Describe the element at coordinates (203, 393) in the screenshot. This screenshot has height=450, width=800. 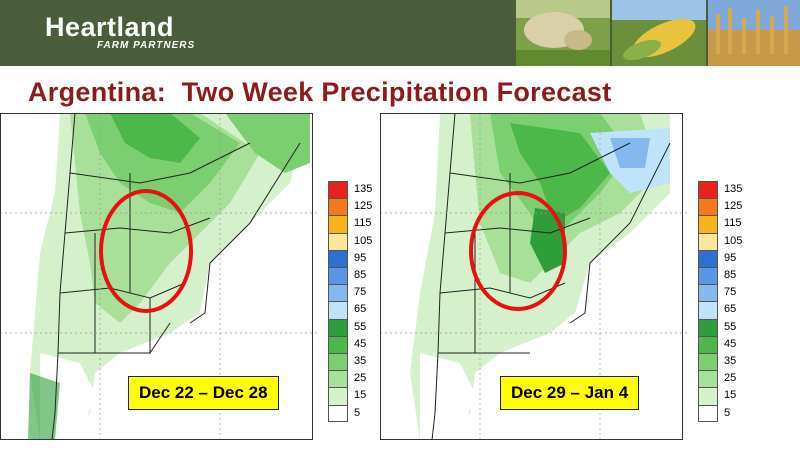
I see `date-range-week1: Dec 22 – Dec 28` at that location.